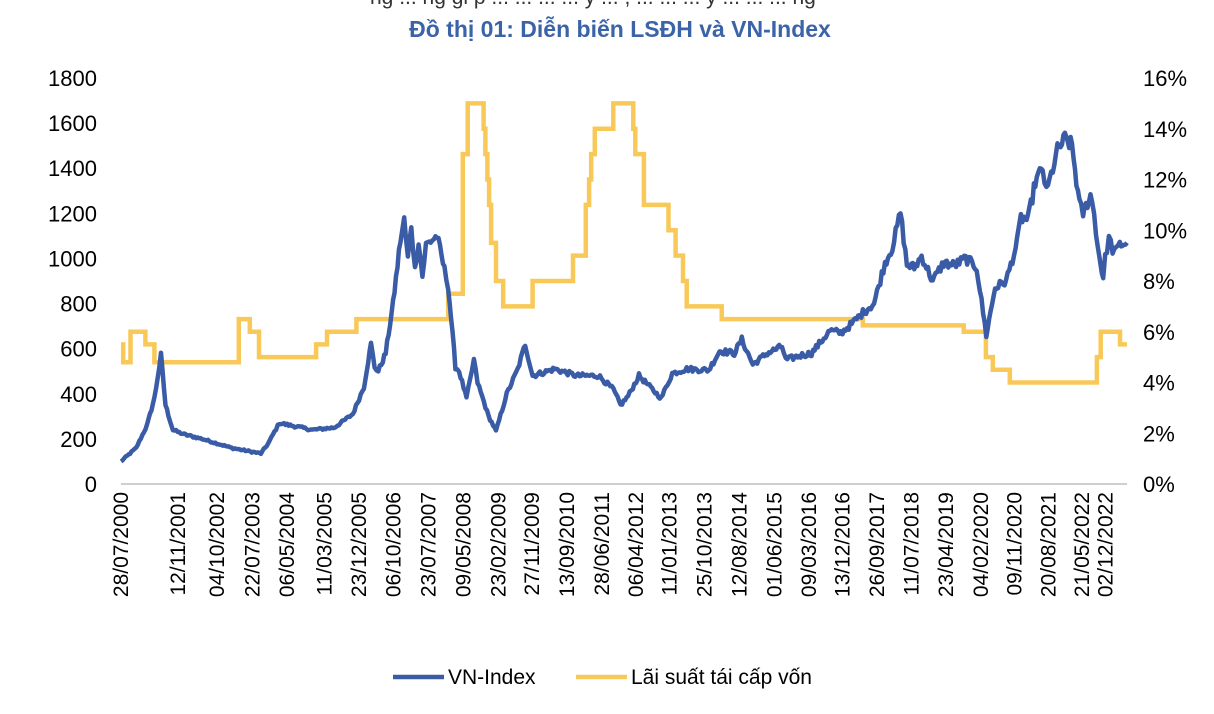 This screenshot has width=1214, height=714. Describe the element at coordinates (739, 544) in the screenshot. I see `x-tick-label: 12/08/2014` at that location.